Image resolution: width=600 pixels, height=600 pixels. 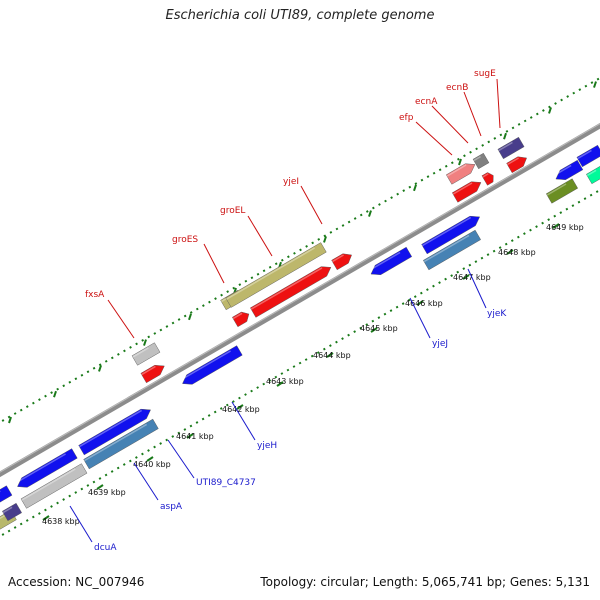 I want to click on gene-forward-cds-right, so click(x=568, y=169).